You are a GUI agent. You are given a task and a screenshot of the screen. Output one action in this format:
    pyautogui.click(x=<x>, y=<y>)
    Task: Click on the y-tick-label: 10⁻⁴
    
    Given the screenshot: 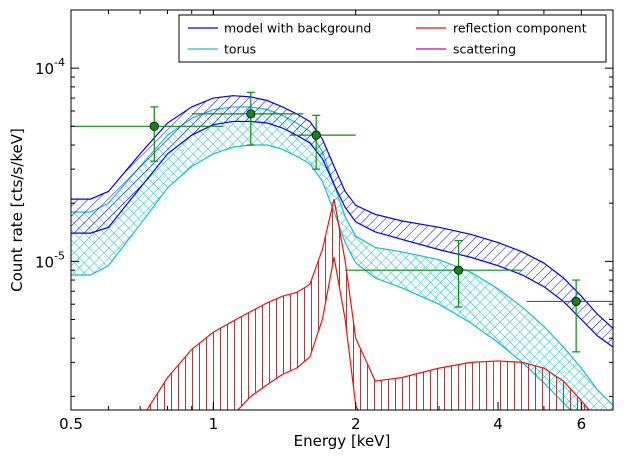 What is the action you would take?
    pyautogui.click(x=50, y=67)
    